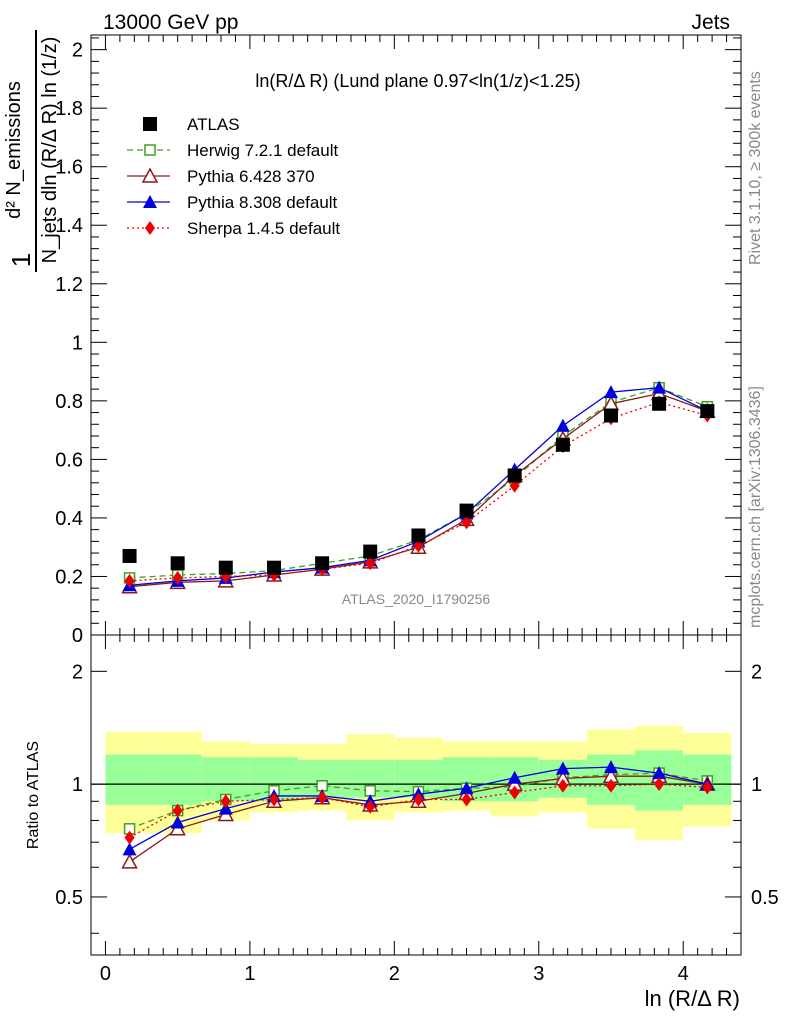 This screenshot has width=786, height=1024. I want to click on uncertainty-bands, so click(416, 782).